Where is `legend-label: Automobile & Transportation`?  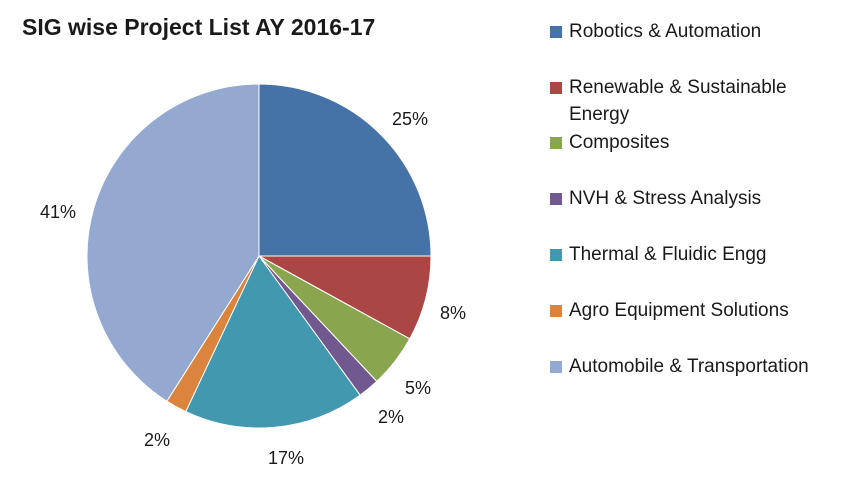
legend-label: Automobile & Transportation is located at coordinates (689, 366).